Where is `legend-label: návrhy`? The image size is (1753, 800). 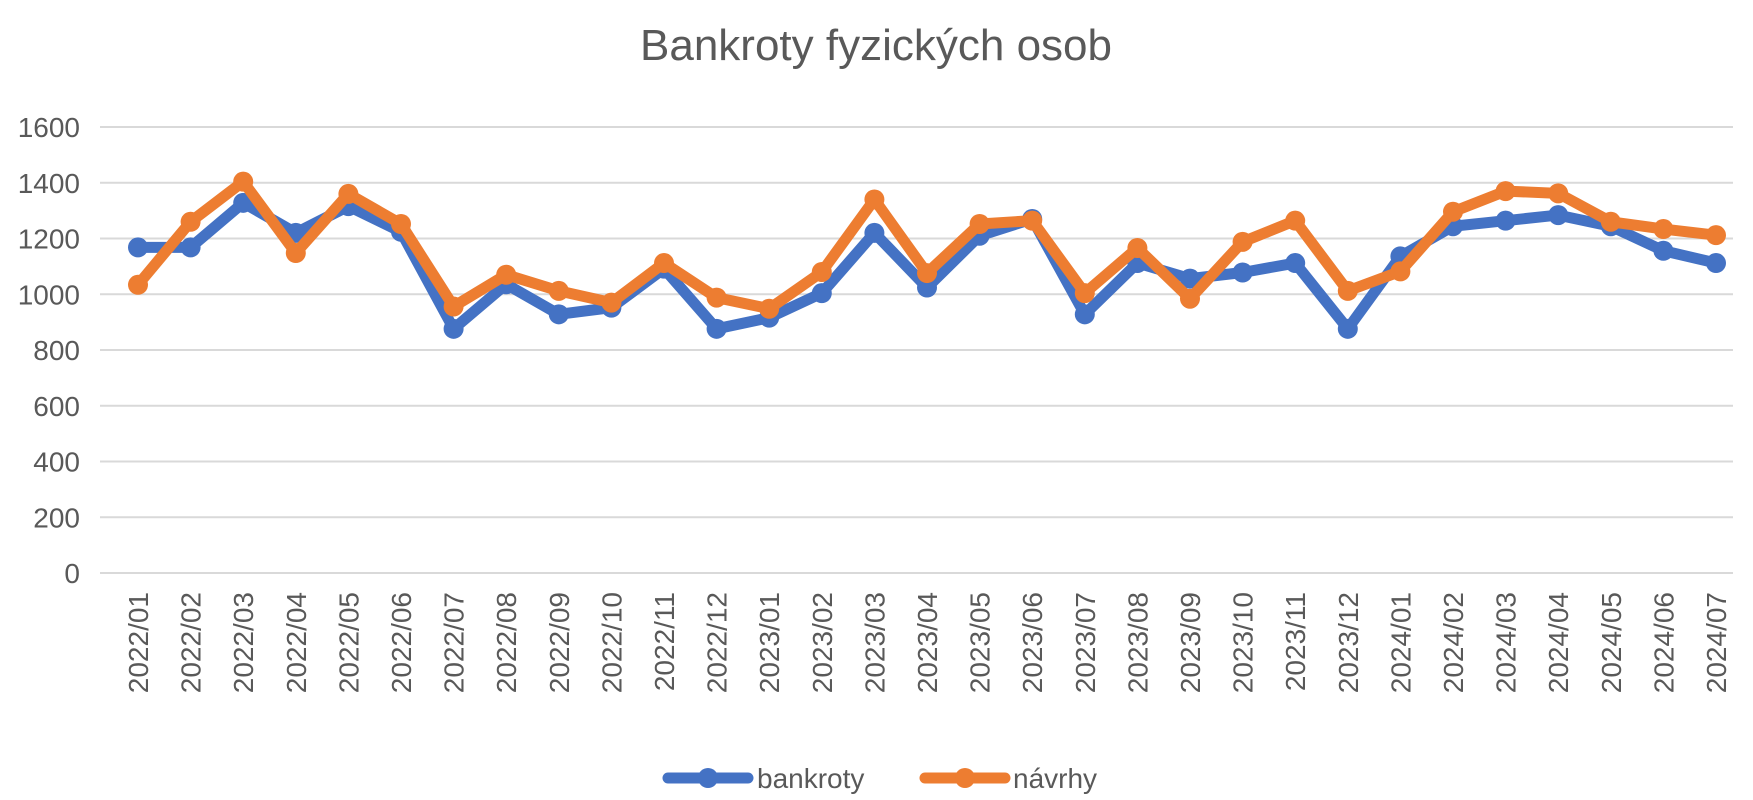
legend-label: návrhy is located at coordinates (1055, 778).